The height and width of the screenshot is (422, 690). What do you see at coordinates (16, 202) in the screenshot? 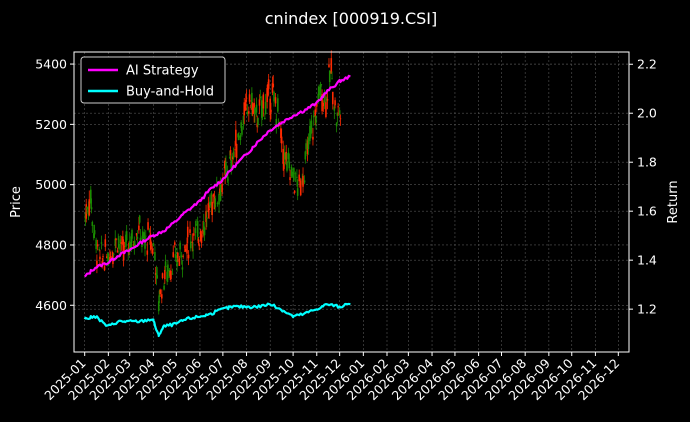
I see `y-axis-label-left: Price` at bounding box center [16, 202].